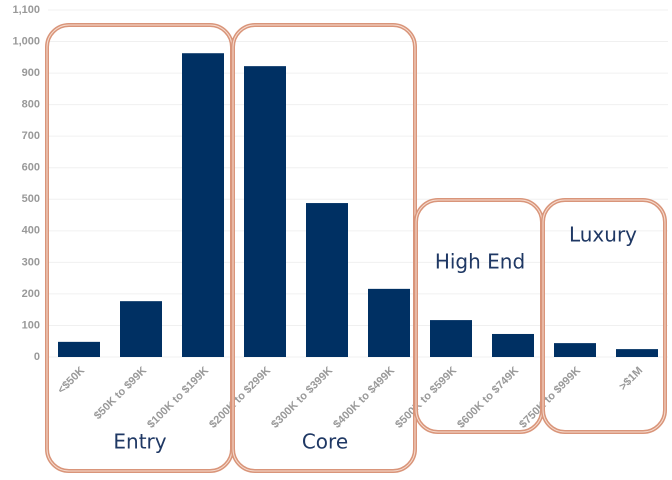  What do you see at coordinates (26, 41) in the screenshot?
I see `y-tick-label: 1,000` at bounding box center [26, 41].